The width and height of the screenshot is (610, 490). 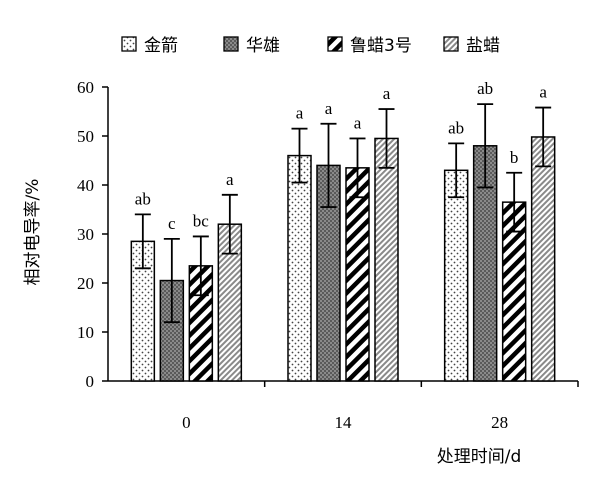 What do you see at coordinates (380, 406) in the screenshot?
I see `x-ticks: 0 14 28` at bounding box center [380, 406].